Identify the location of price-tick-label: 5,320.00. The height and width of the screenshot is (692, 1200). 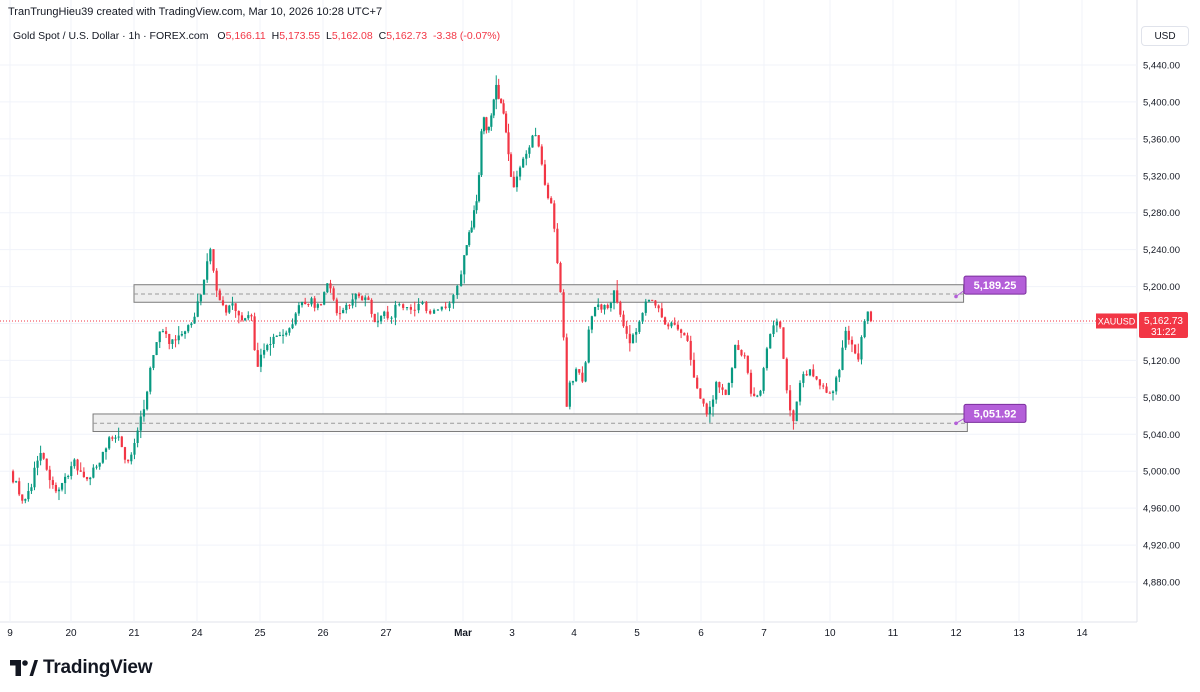
(1161, 176).